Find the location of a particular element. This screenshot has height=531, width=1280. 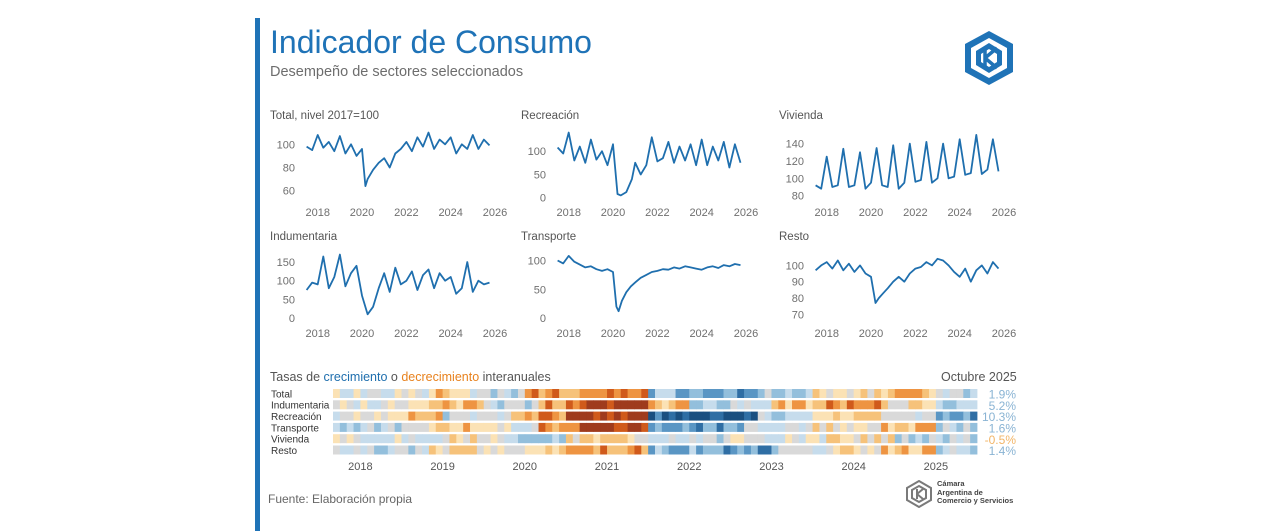

x-tick-label: 2020 is located at coordinates (871, 213).